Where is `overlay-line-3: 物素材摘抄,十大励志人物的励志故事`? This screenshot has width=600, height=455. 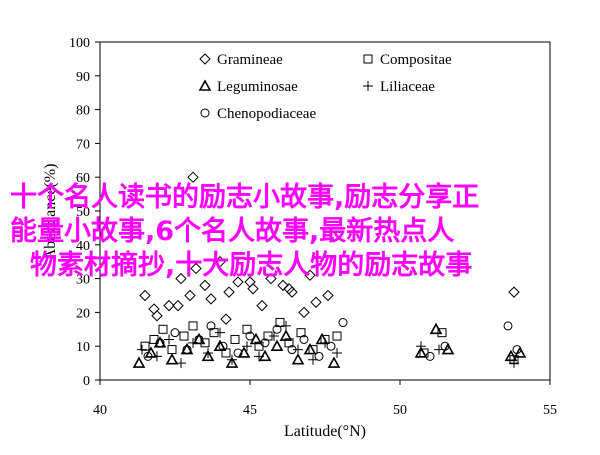 overlay-line-3: 物素材摘抄,十大励志人物的励志故事 is located at coordinates (251, 265).